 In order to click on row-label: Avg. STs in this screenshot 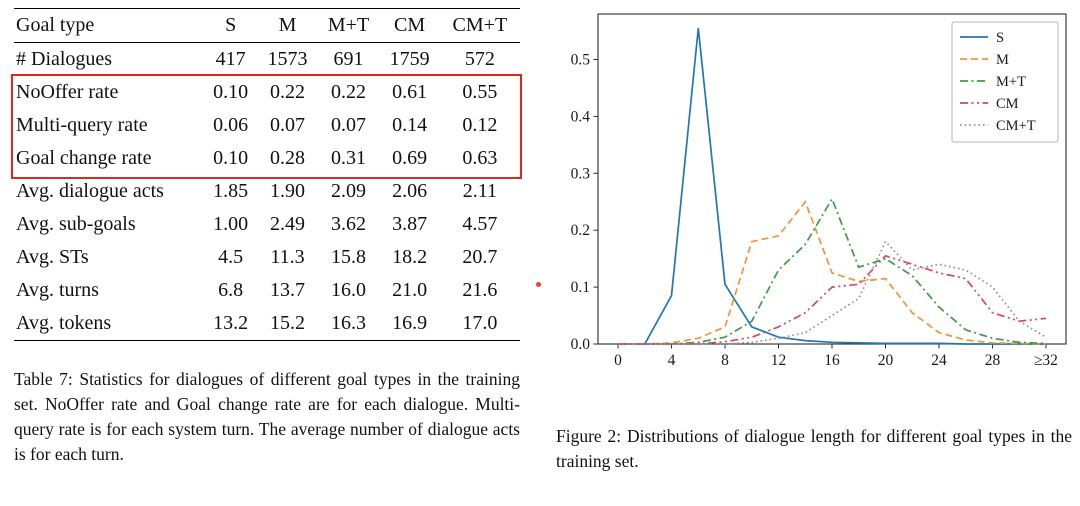, I will do `click(52, 257)`.